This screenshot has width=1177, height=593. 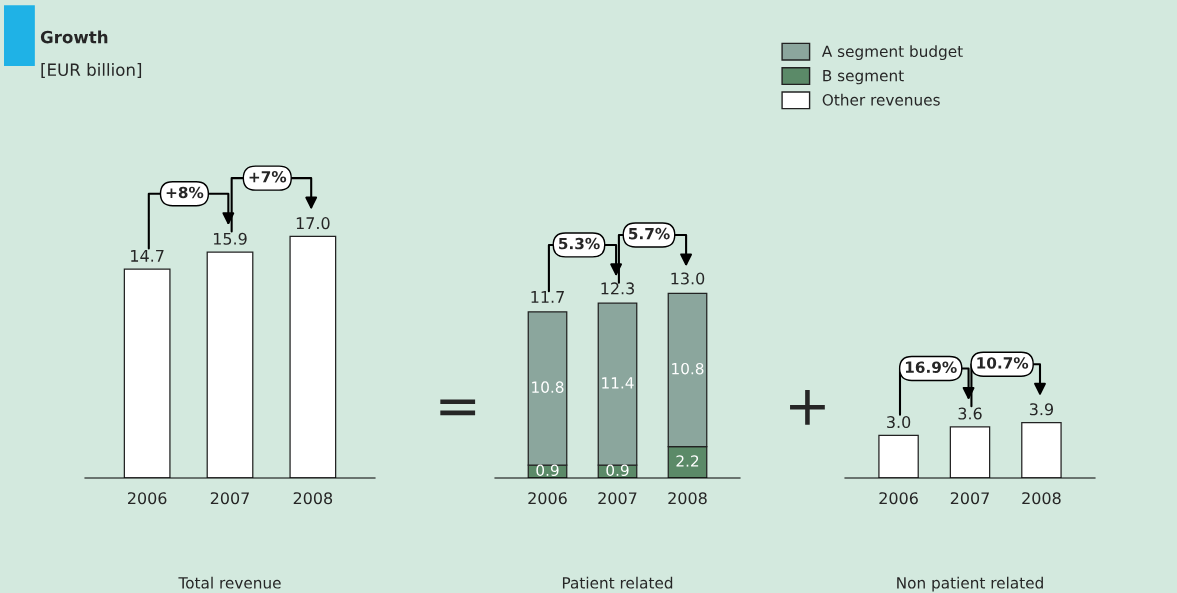 What do you see at coordinates (617, 288) in the screenshot?
I see `total-label: 12.3` at bounding box center [617, 288].